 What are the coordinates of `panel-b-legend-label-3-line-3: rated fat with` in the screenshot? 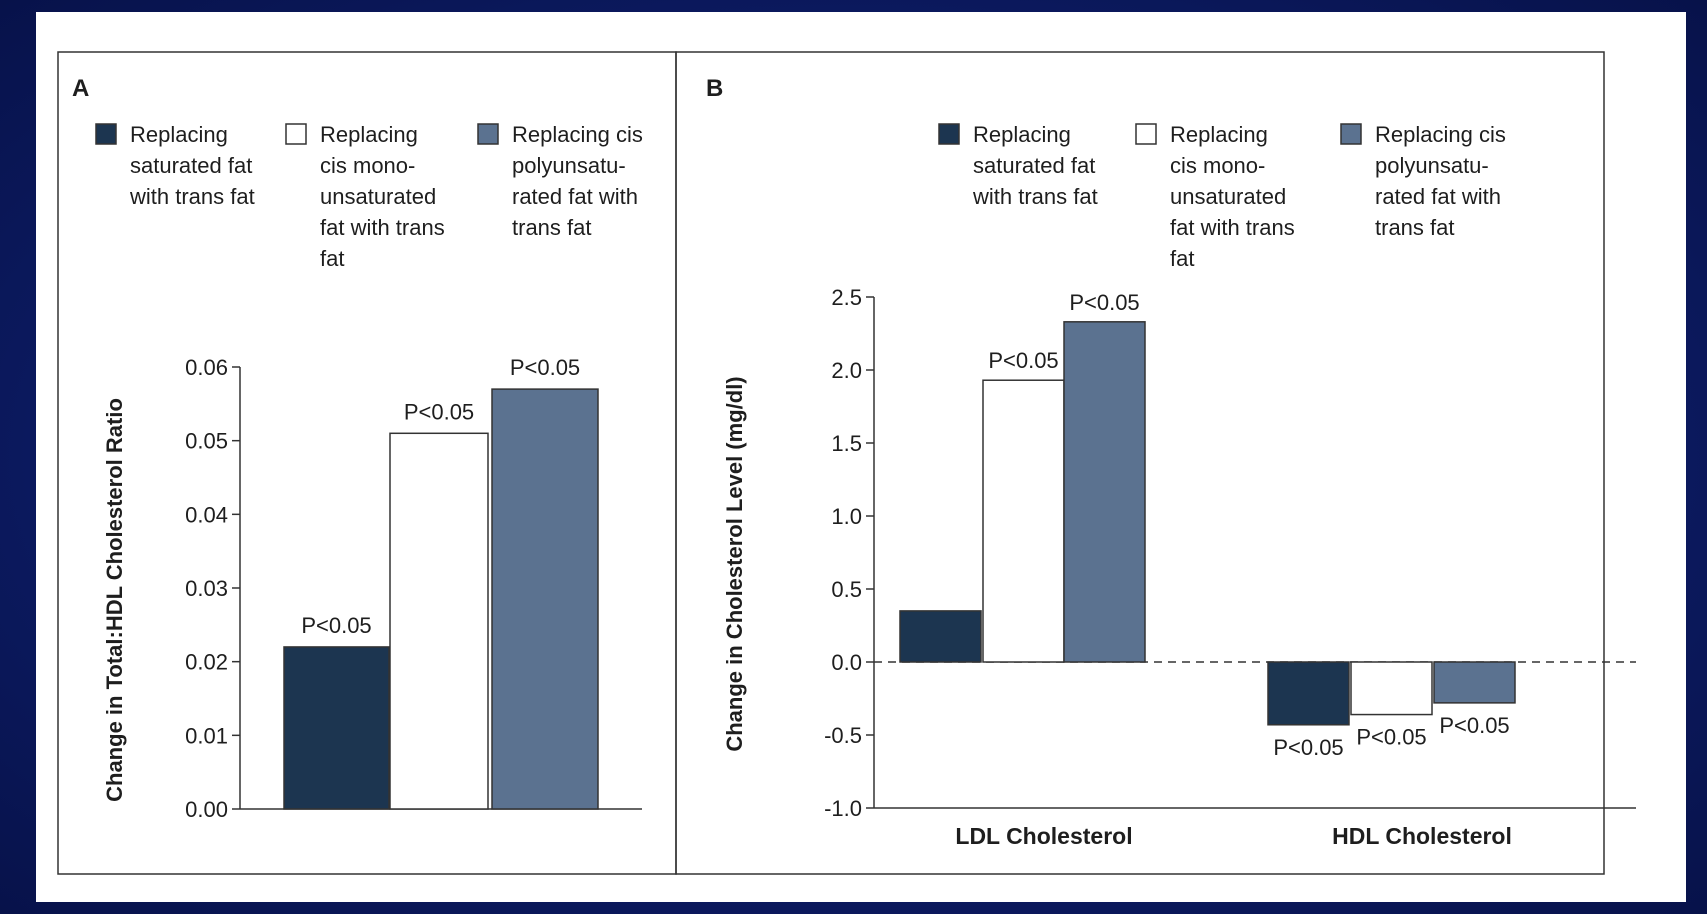 It's located at (1438, 196).